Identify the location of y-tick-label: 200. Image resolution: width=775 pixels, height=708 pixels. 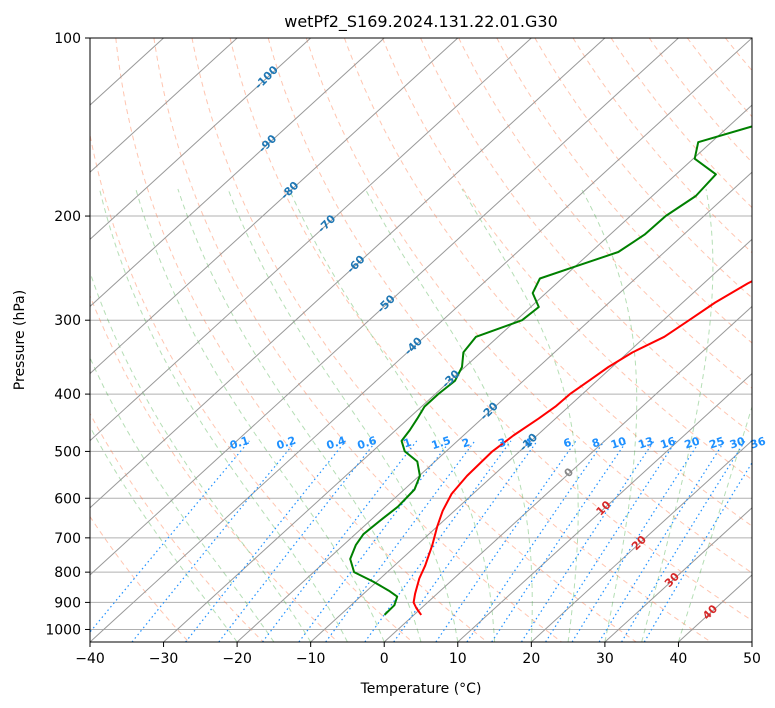
(67, 217).